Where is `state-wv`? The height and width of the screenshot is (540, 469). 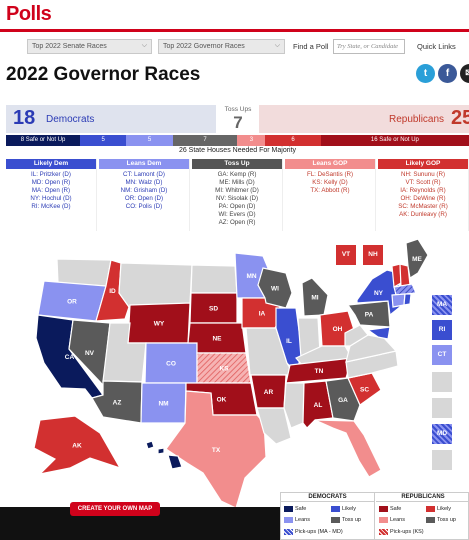
state-wv is located at coordinates (356, 335).